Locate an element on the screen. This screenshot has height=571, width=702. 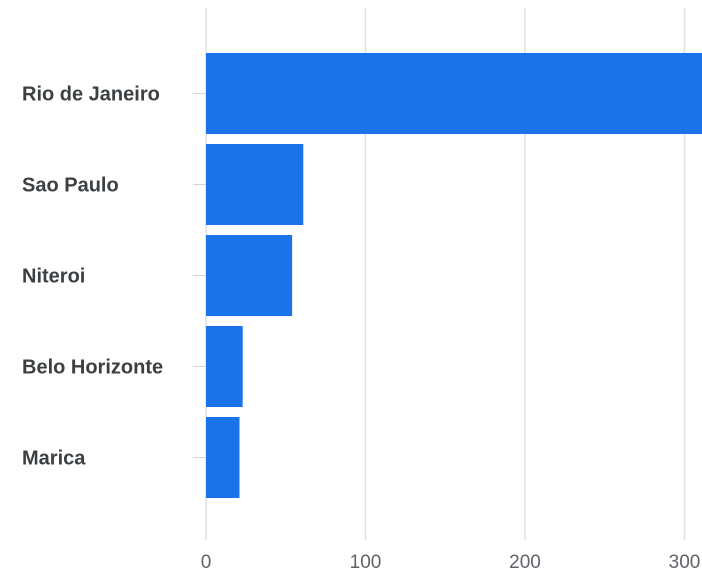
x-axis-ticks: 0 100 200 300 is located at coordinates (451, 561).